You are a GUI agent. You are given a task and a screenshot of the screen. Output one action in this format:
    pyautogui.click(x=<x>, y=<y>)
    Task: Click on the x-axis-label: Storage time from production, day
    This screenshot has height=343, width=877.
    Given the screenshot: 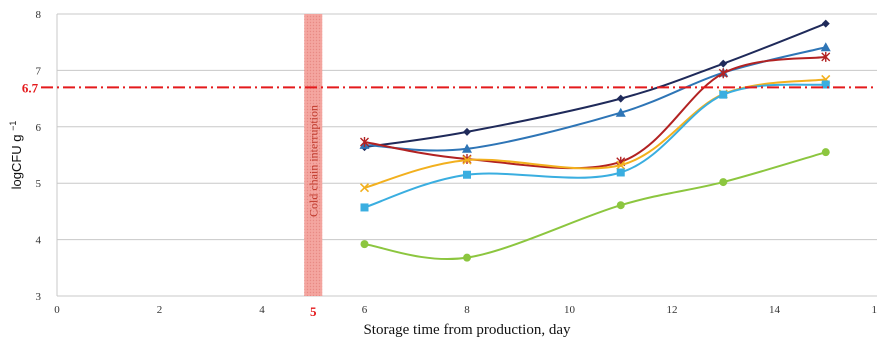 What is the action you would take?
    pyautogui.click(x=467, y=330)
    